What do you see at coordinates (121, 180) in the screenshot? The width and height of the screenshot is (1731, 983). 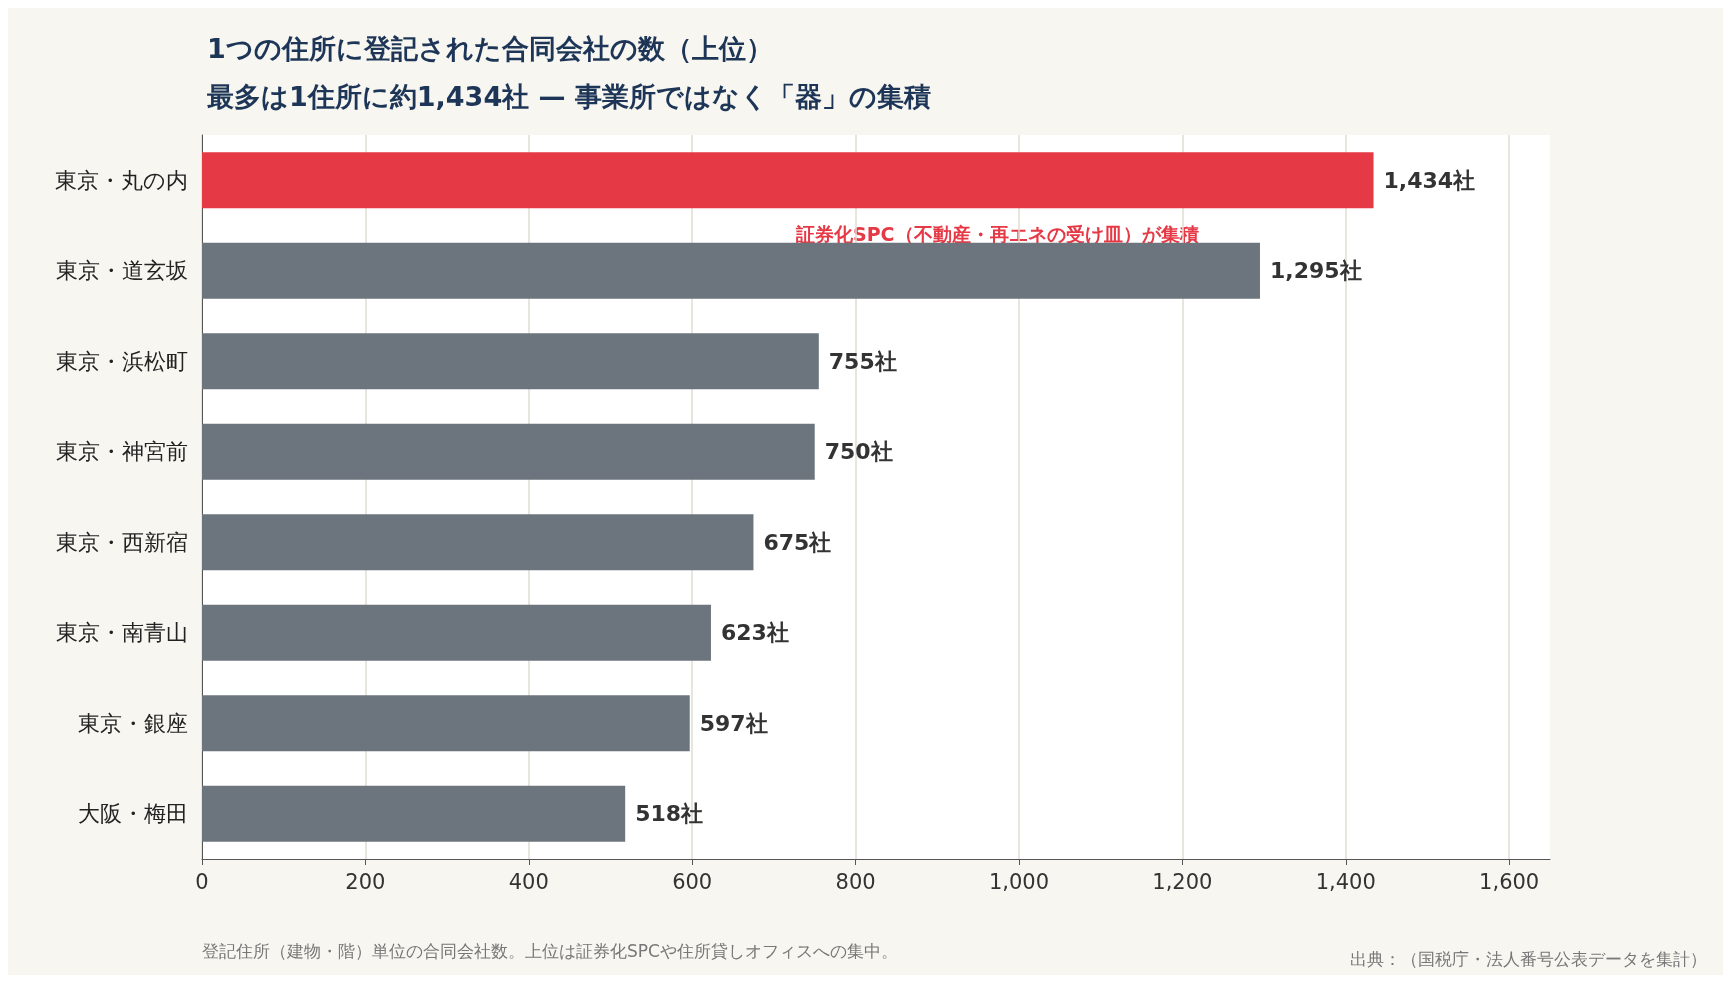 I see `y-tick-label: 東京・丸の内` at bounding box center [121, 180].